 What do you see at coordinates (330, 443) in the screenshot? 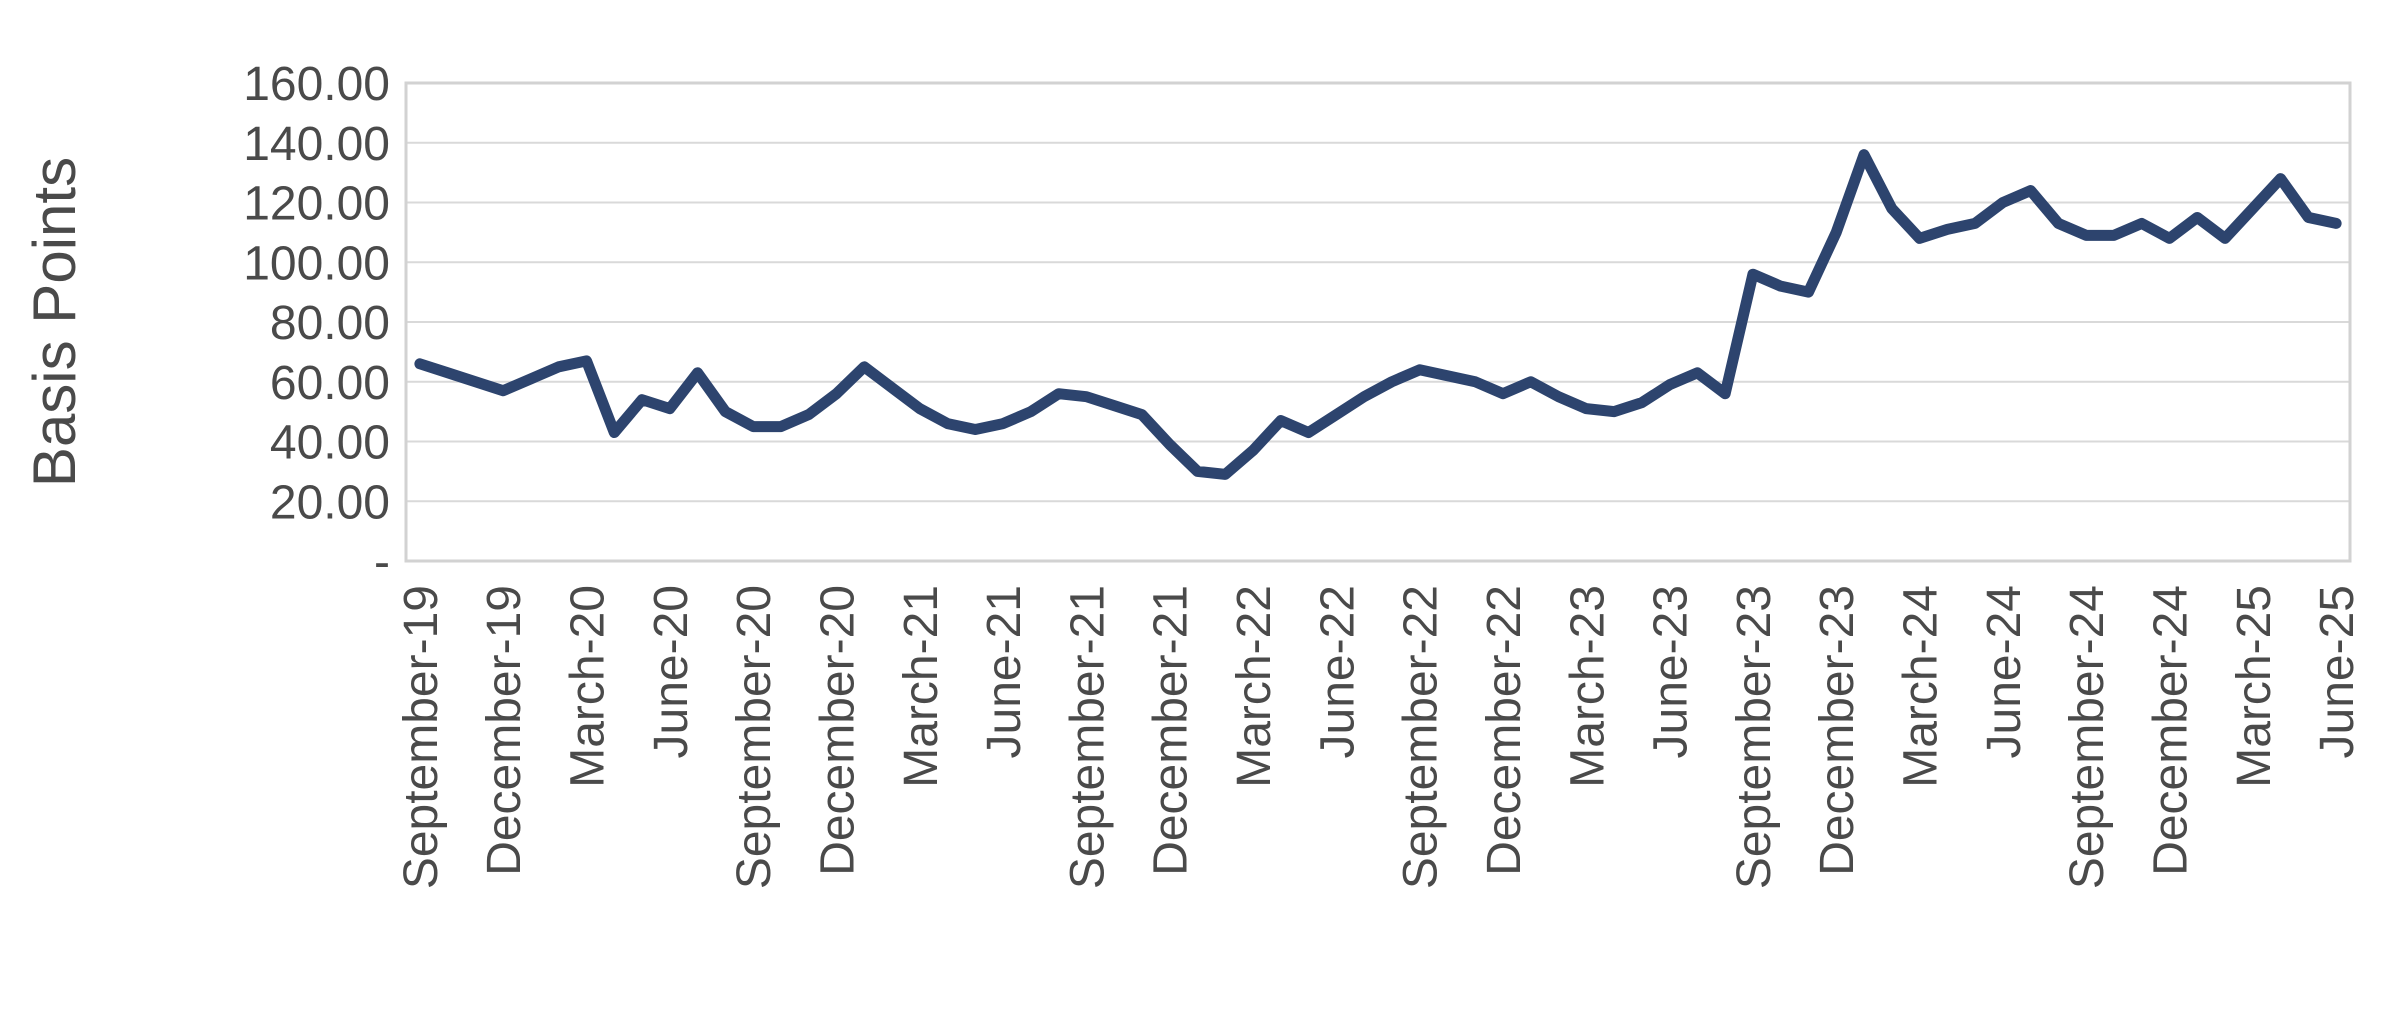
I see `y-tick-label: 40.00` at bounding box center [330, 443].